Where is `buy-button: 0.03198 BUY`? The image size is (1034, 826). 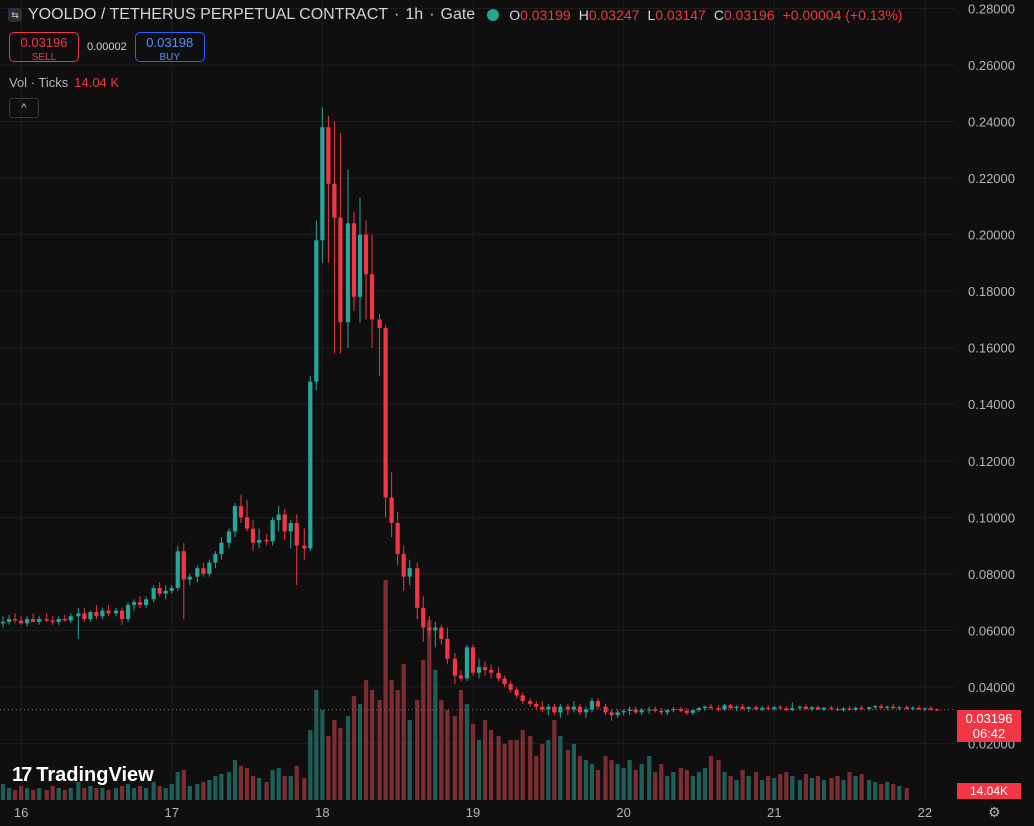
buy-button: 0.03198 BUY is located at coordinates (169, 47).